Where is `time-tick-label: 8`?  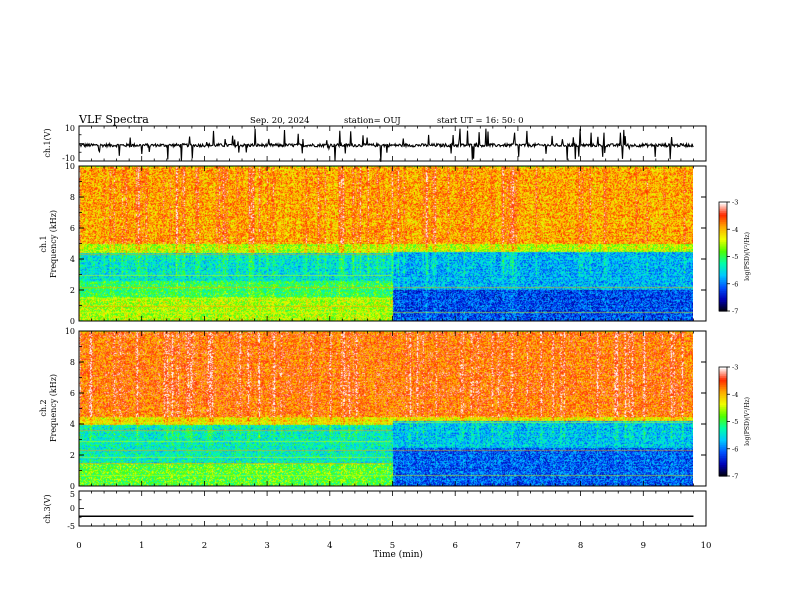
time-tick-label: 8 is located at coordinates (580, 546).